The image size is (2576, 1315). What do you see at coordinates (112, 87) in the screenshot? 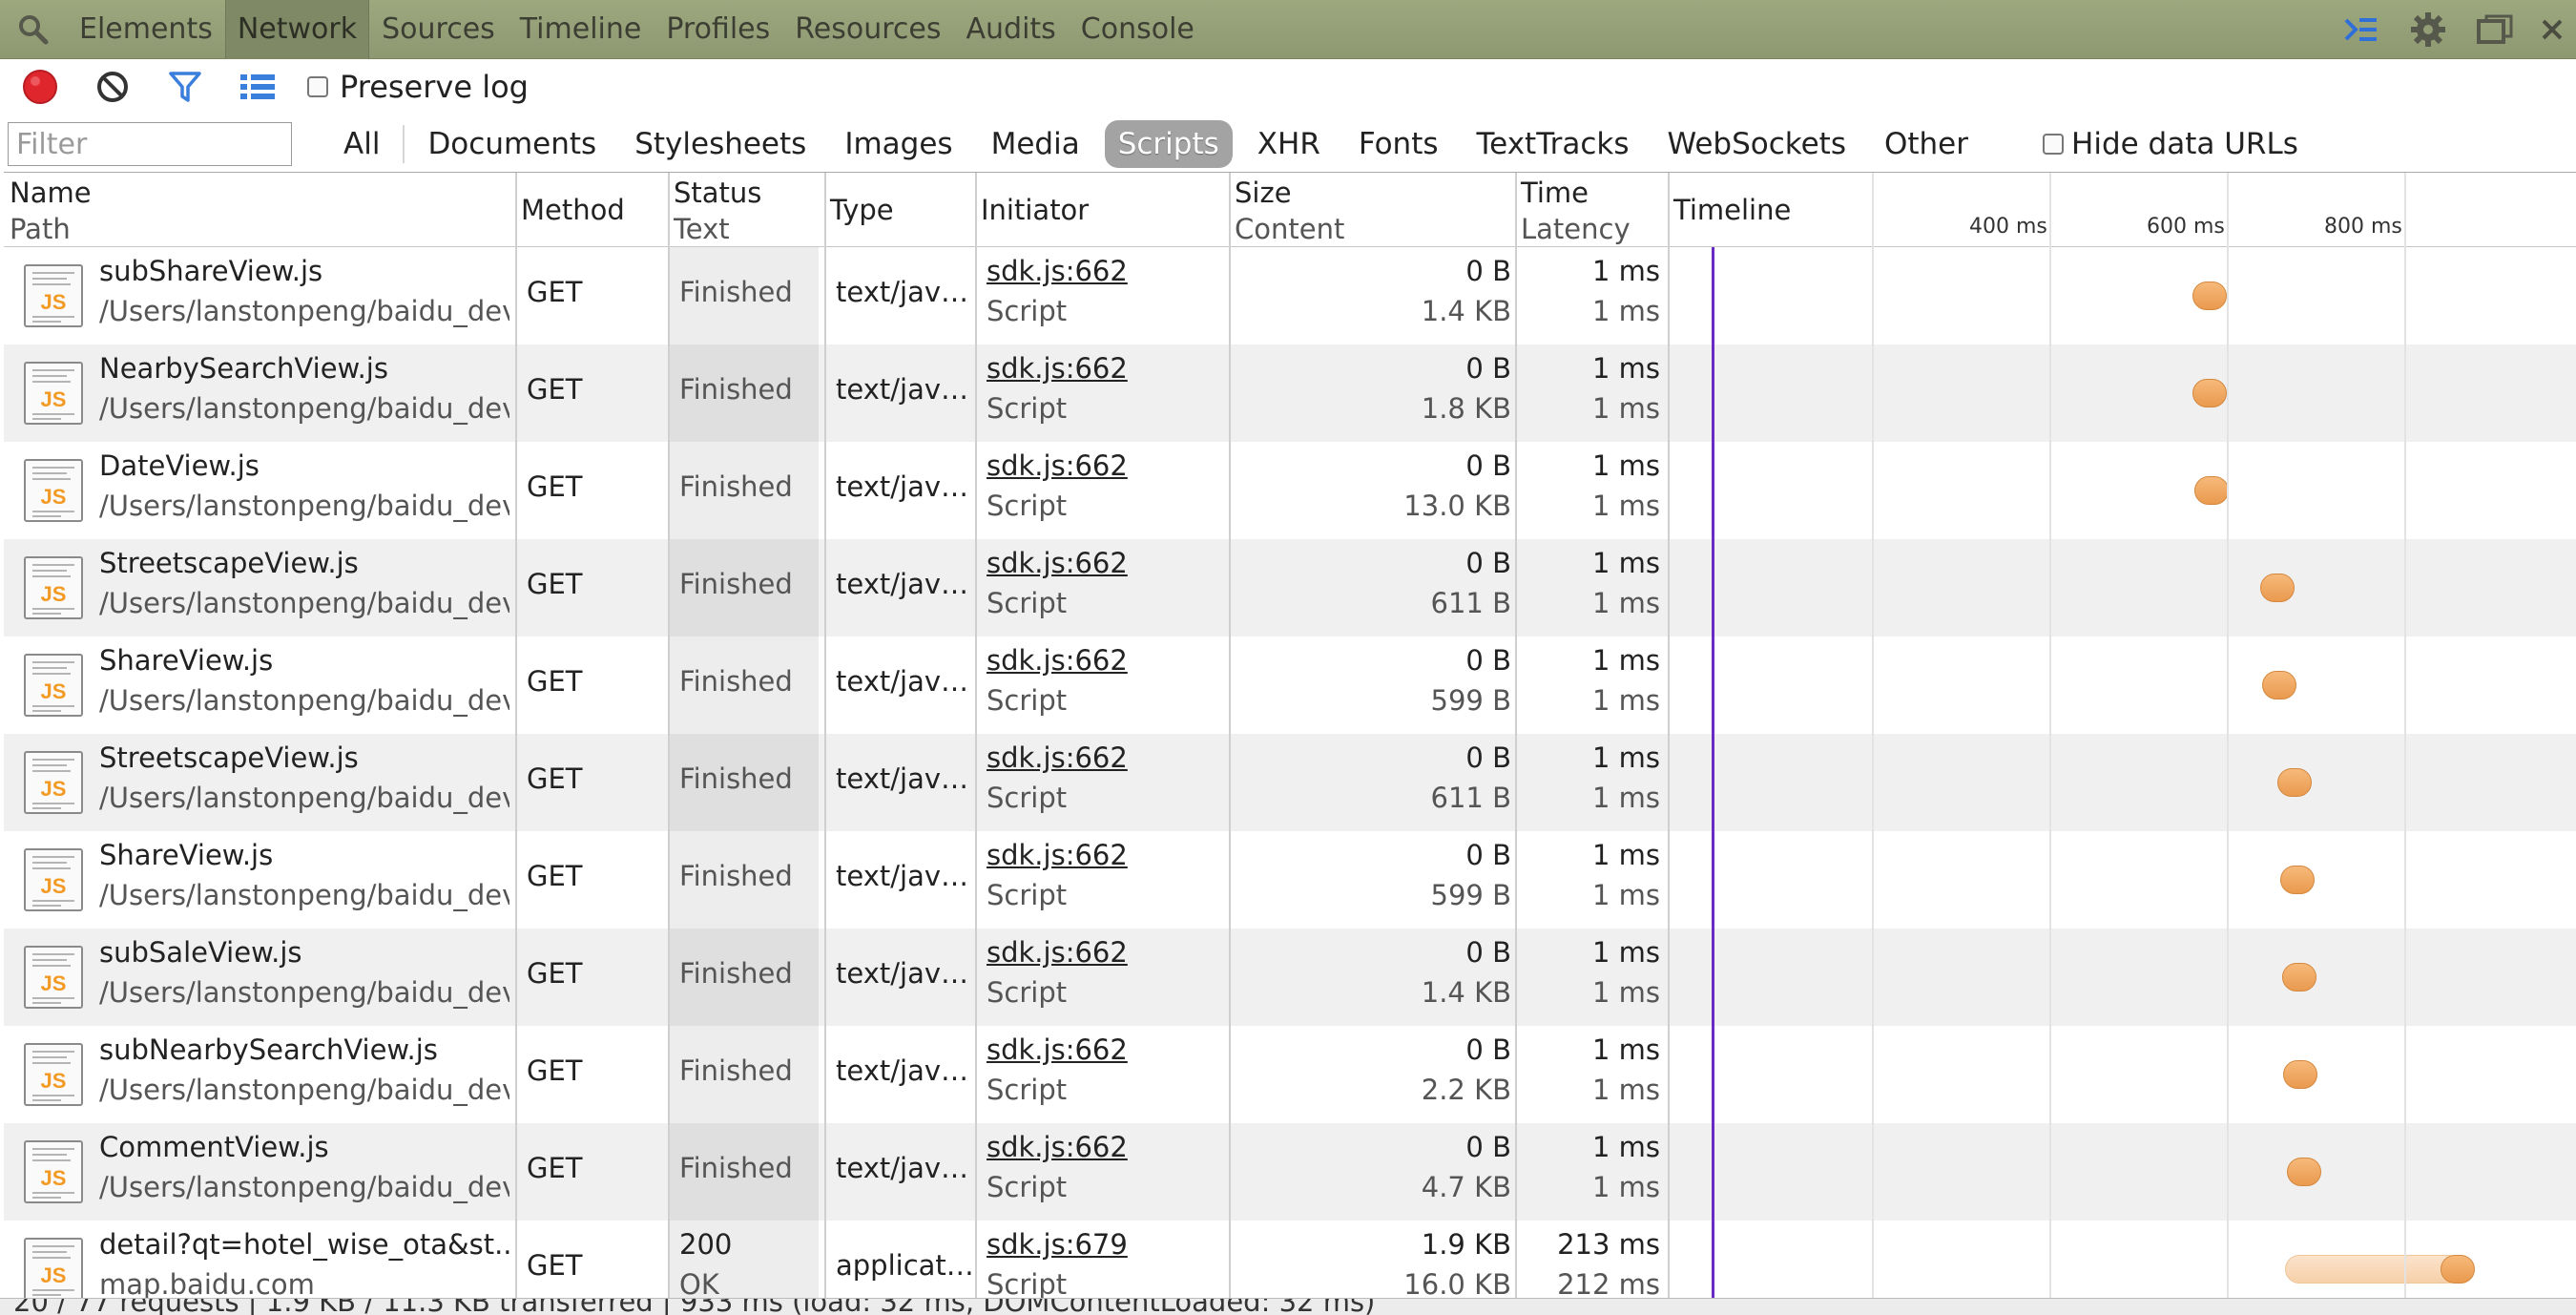
I see `clear-button` at bounding box center [112, 87].